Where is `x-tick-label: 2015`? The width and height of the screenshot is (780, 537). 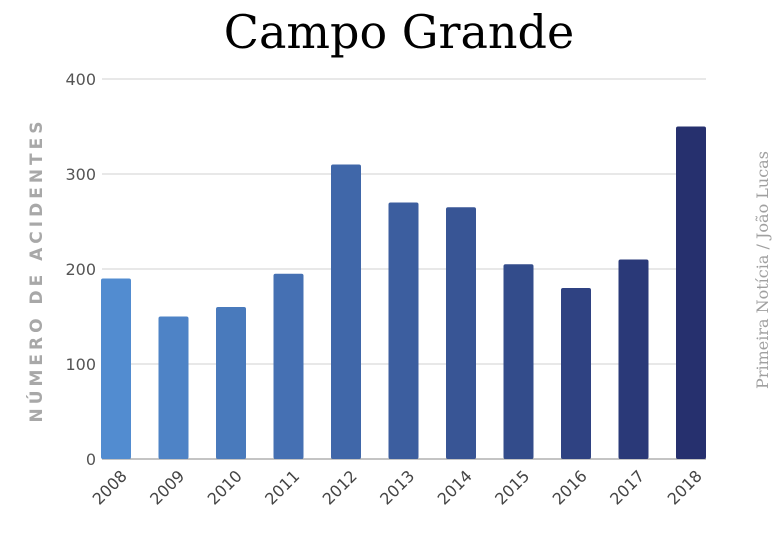
x-tick-label: 2015 is located at coordinates (512, 487).